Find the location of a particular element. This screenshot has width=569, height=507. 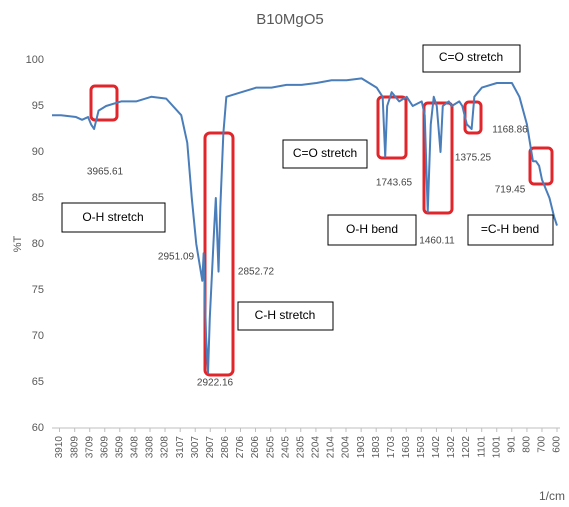

x-tick-label: 3007 is located at coordinates (195, 447).